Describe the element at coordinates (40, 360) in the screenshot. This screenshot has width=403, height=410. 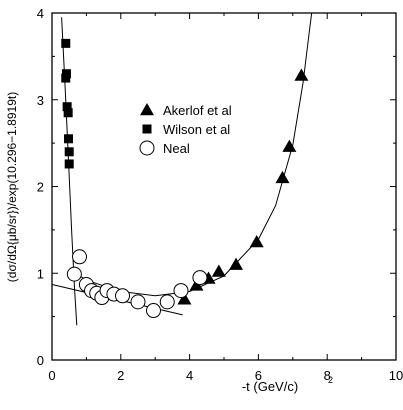
I see `y-tick-label: 0` at that location.